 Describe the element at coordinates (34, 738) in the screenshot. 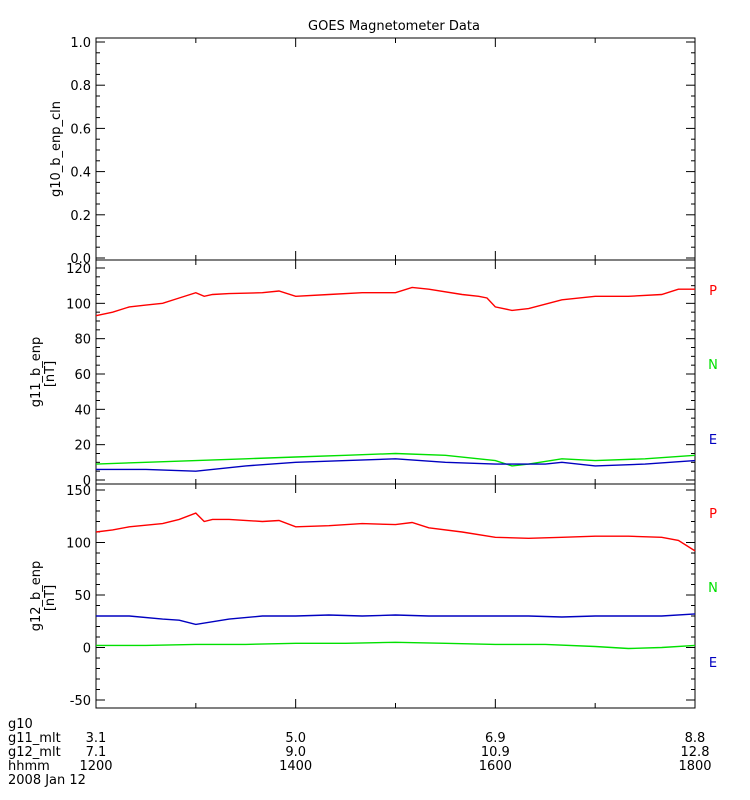

I see `x-row-label: g11_mlt` at that location.